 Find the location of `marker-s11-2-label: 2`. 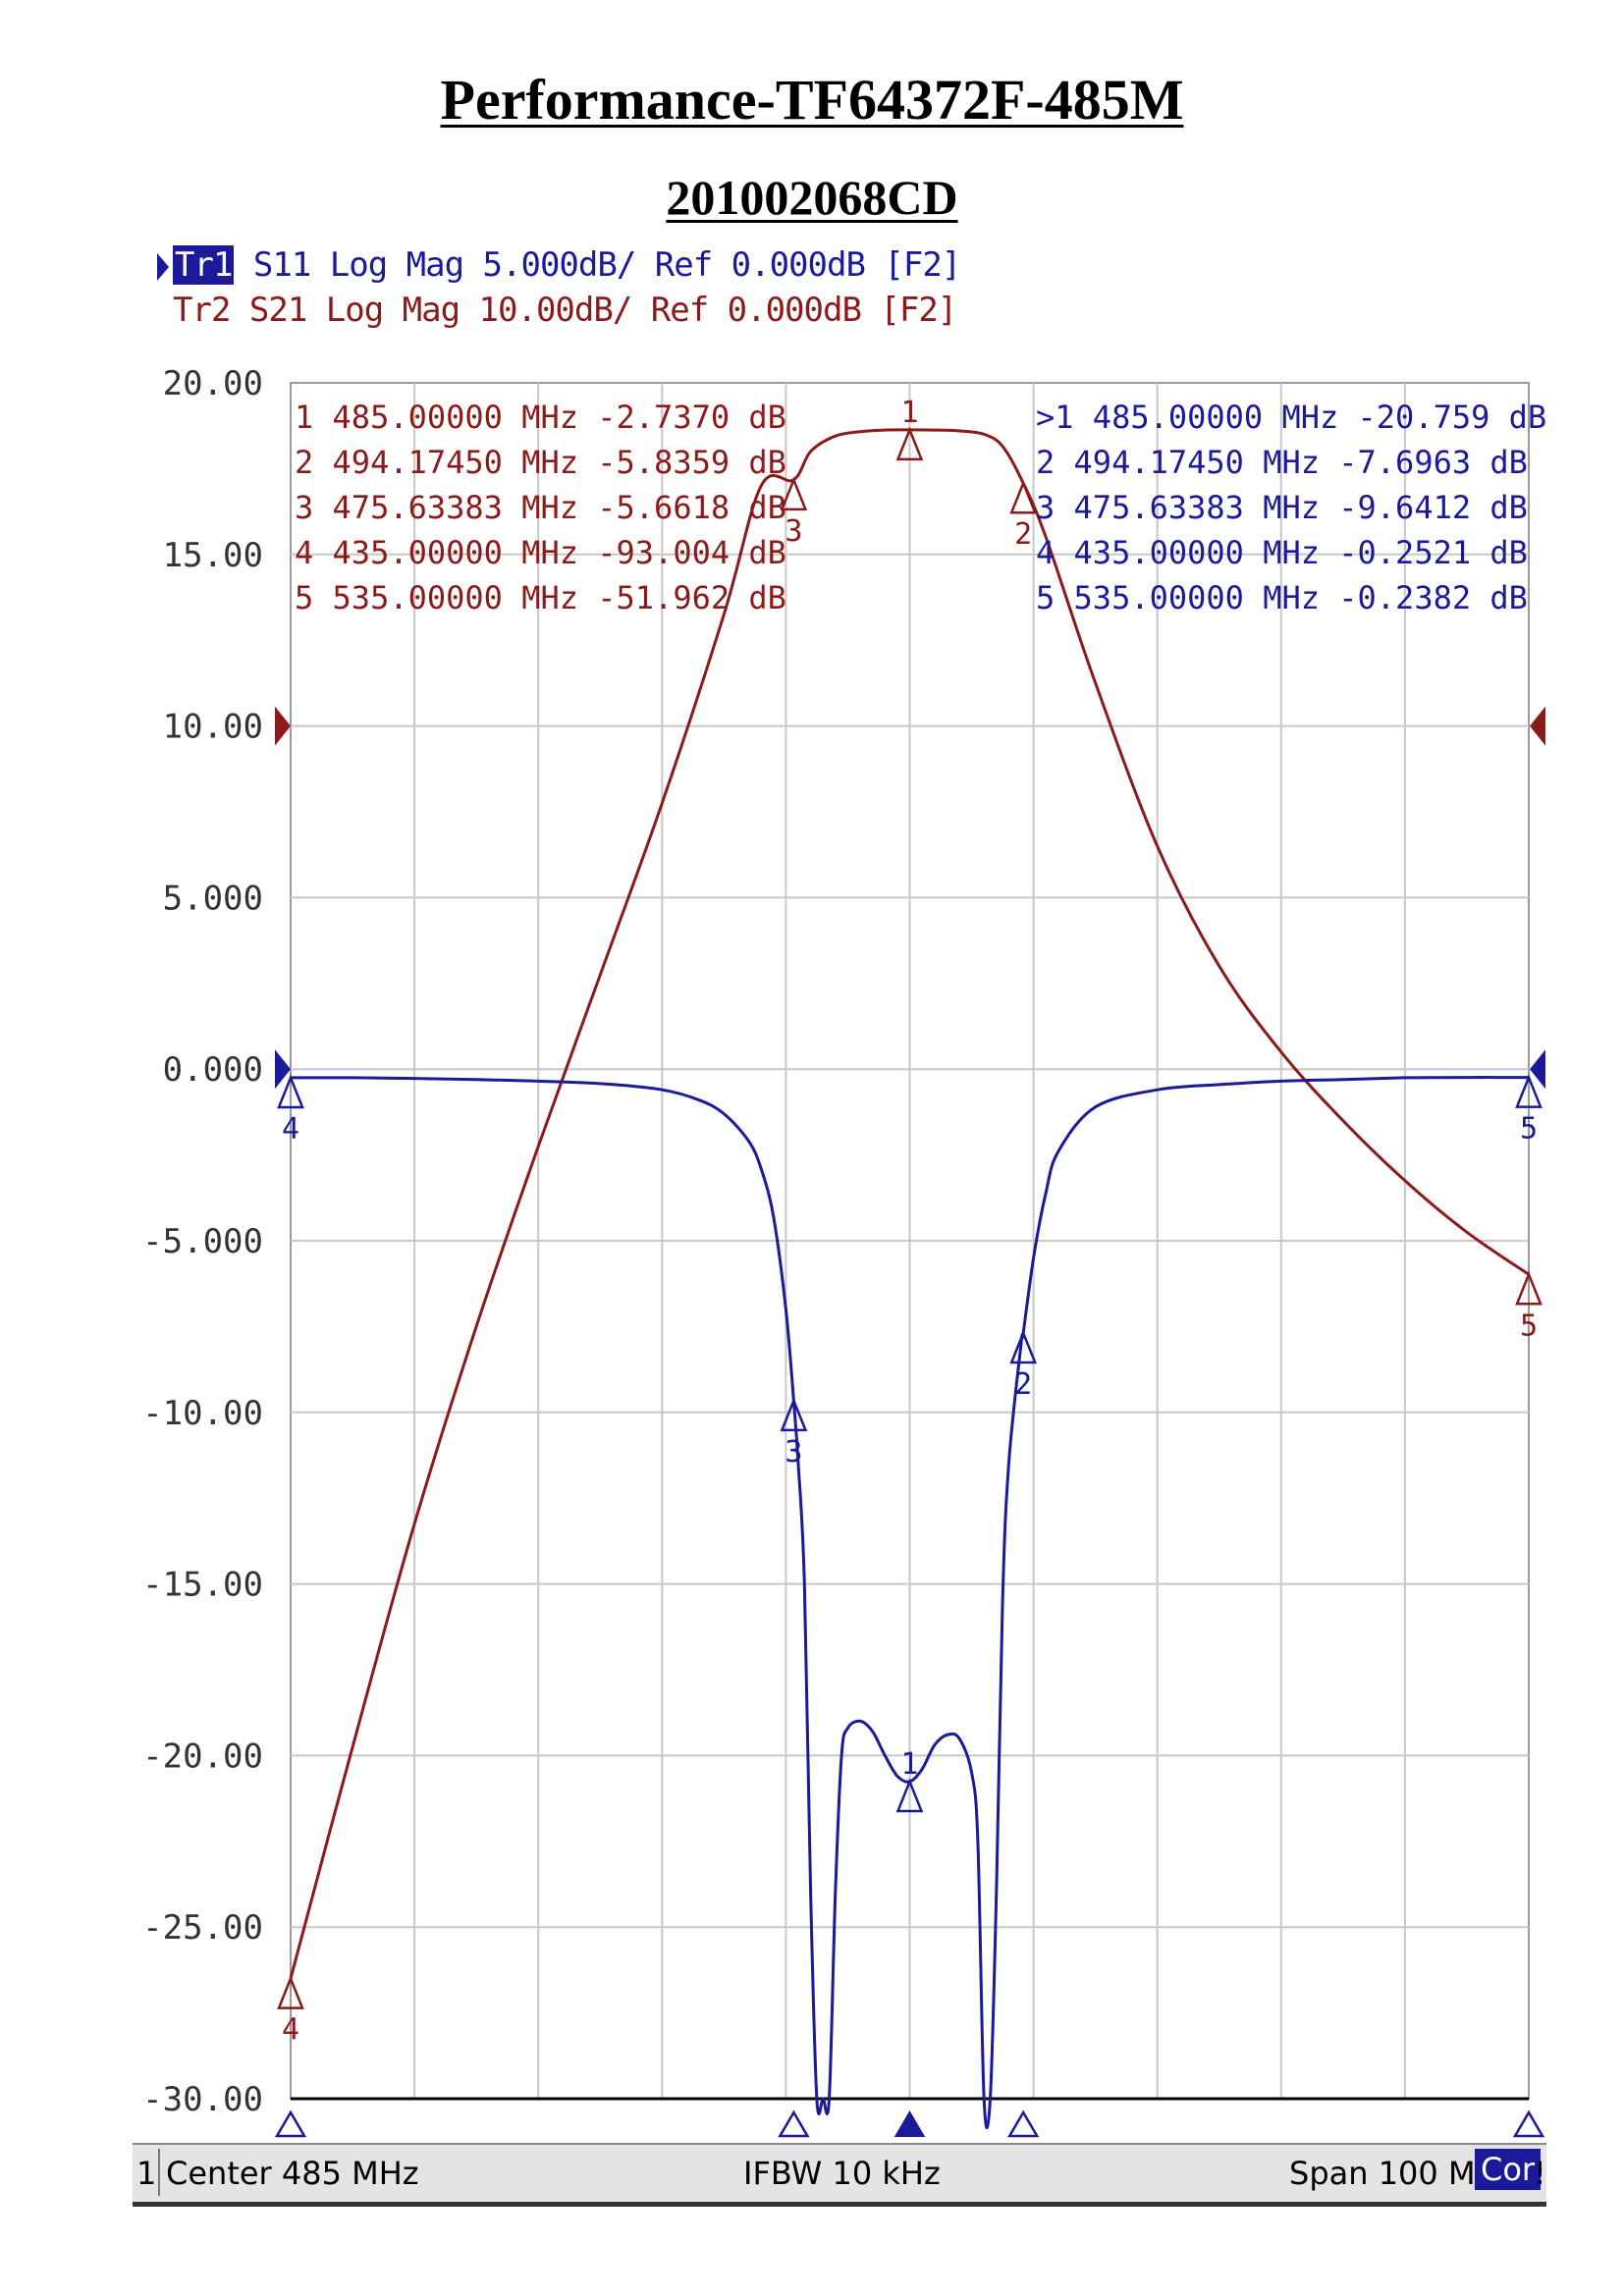

marker-s11-2-label: 2 is located at coordinates (1023, 1384).